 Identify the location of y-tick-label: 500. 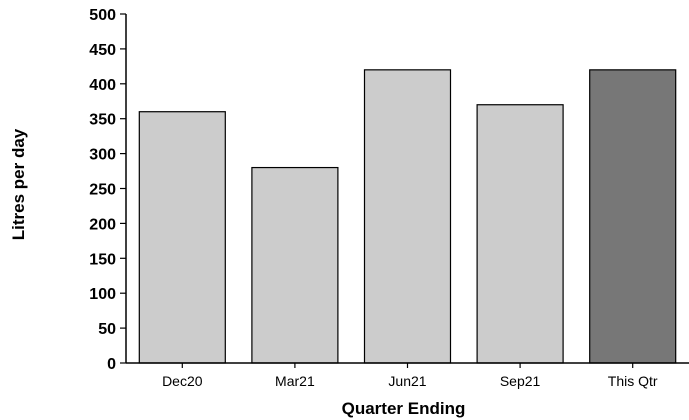
(102, 15).